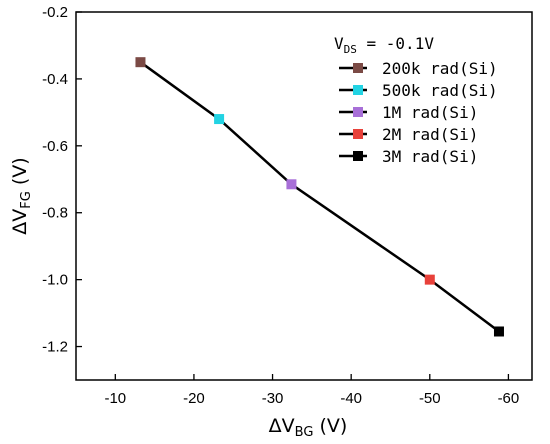 Image resolution: width=550 pixels, height=444 pixels. Describe the element at coordinates (351, 398) in the screenshot. I see `x-tick-label: -40` at that location.